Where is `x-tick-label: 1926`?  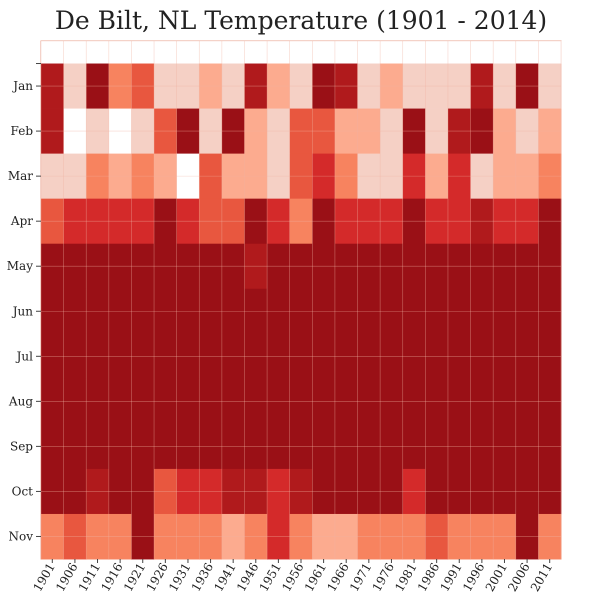 x-tick-label: 1926 is located at coordinates (157, 577).